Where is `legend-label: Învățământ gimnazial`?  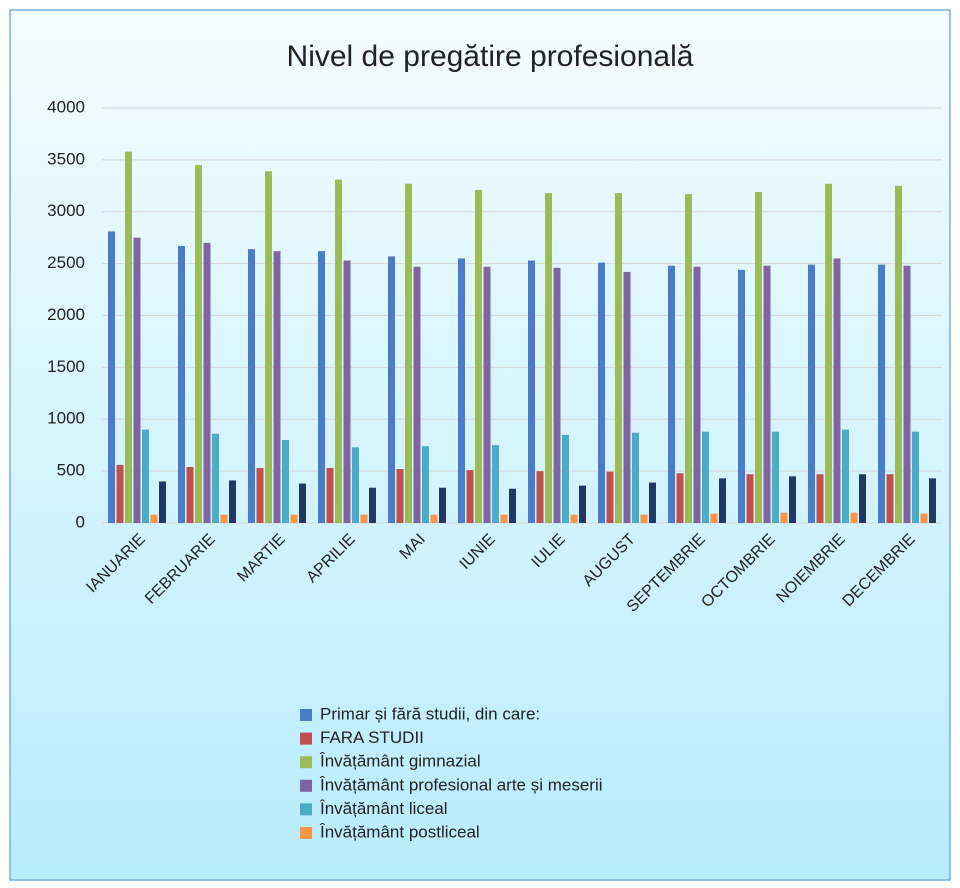
legend-label: Învățământ gimnazial is located at coordinates (400, 761).